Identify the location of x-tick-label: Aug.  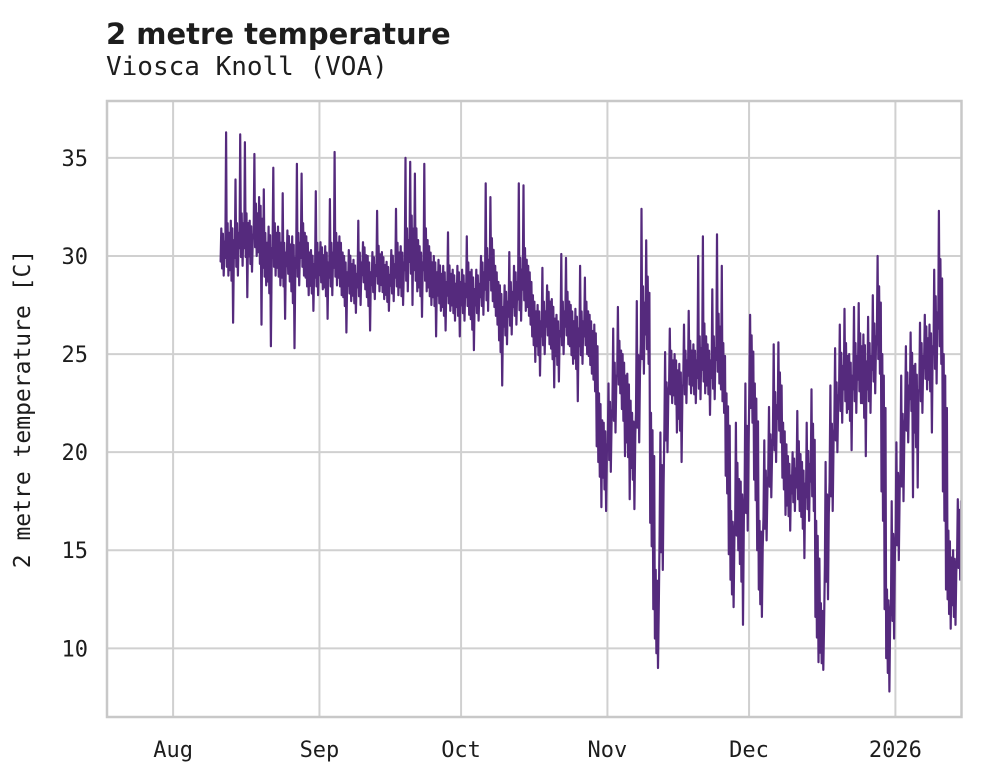
(173, 750).